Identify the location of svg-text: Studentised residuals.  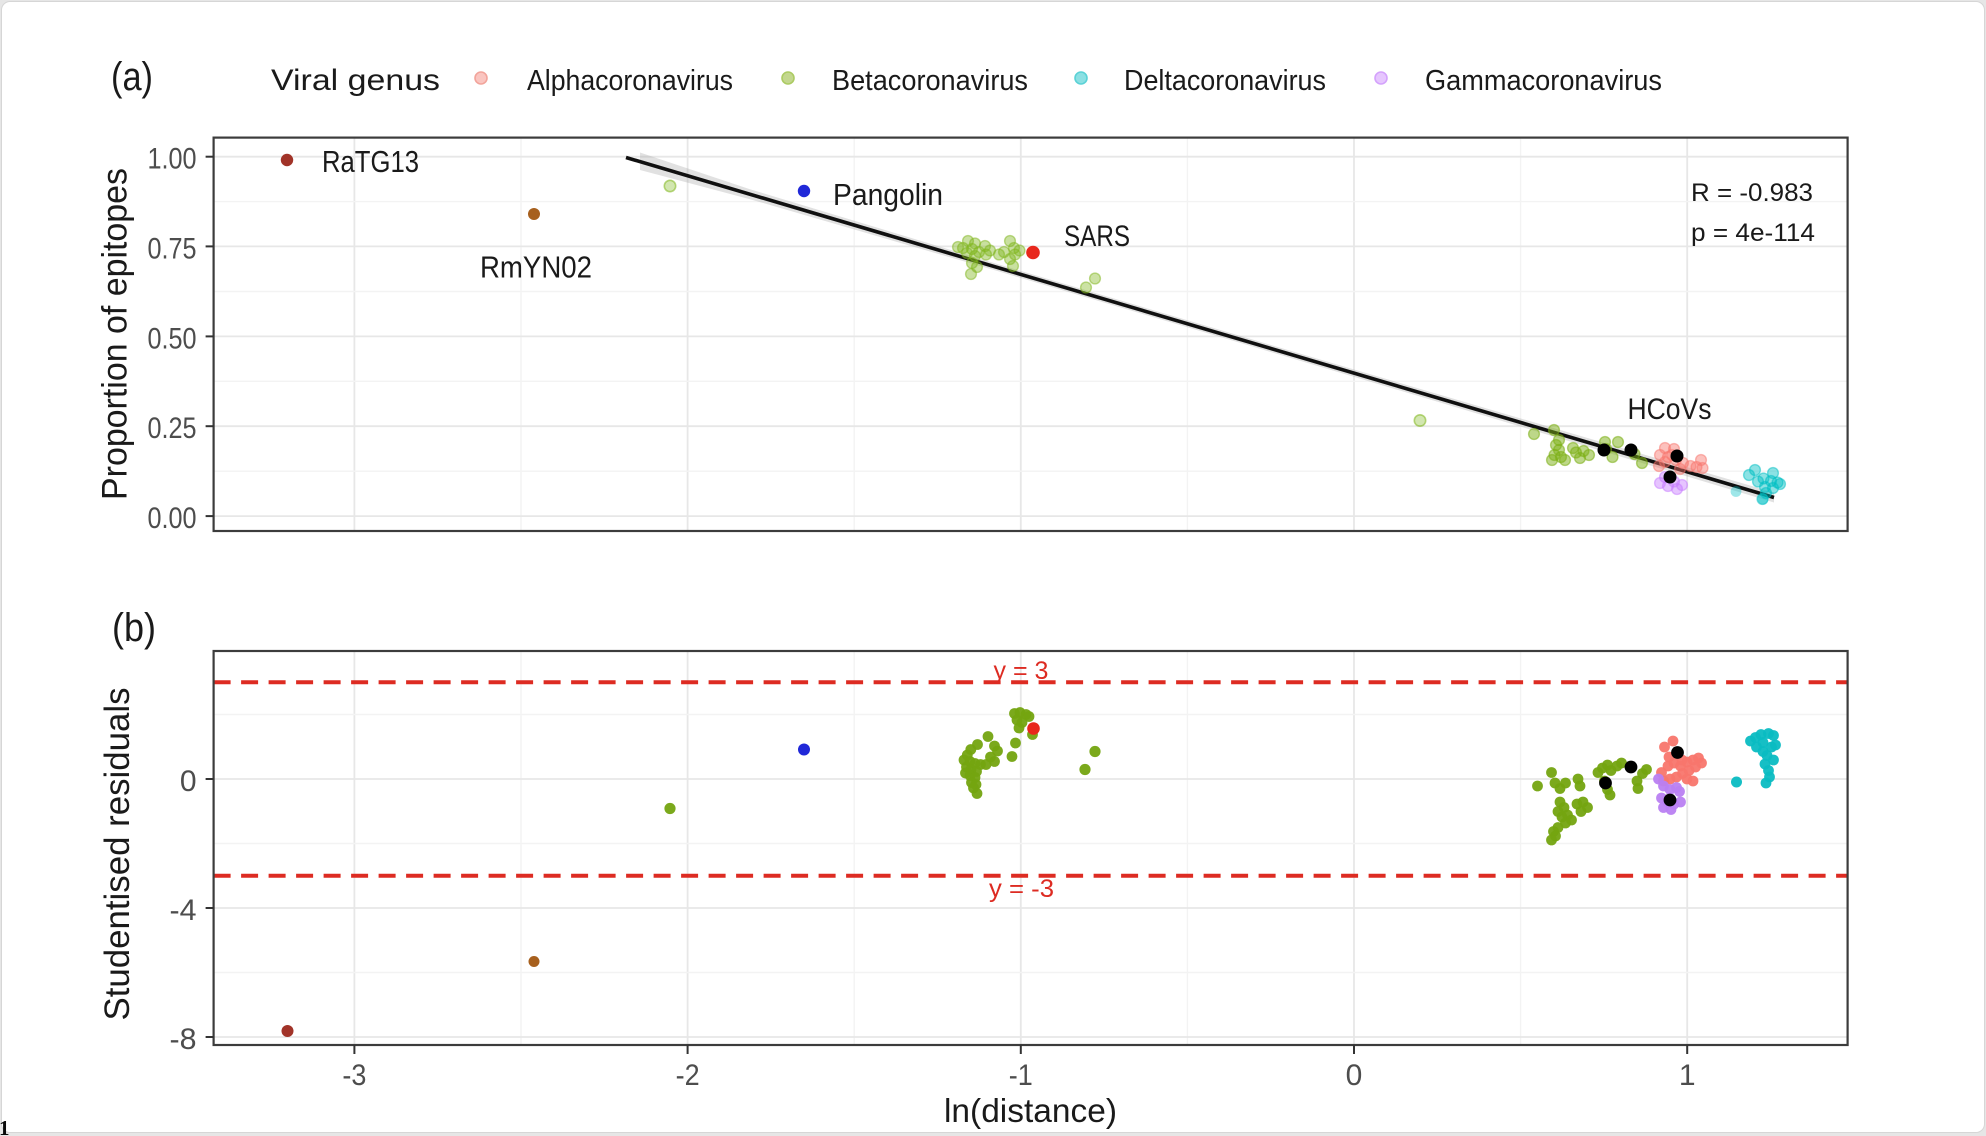
(117, 854).